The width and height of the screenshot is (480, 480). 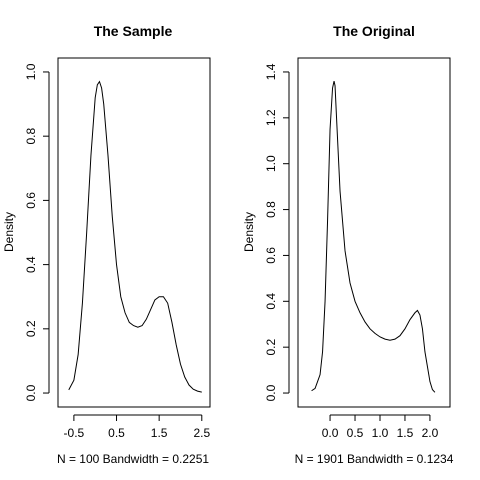 What do you see at coordinates (133, 459) in the screenshot?
I see `x-axis-label: N = 100 Bandwidth = 0.2251` at bounding box center [133, 459].